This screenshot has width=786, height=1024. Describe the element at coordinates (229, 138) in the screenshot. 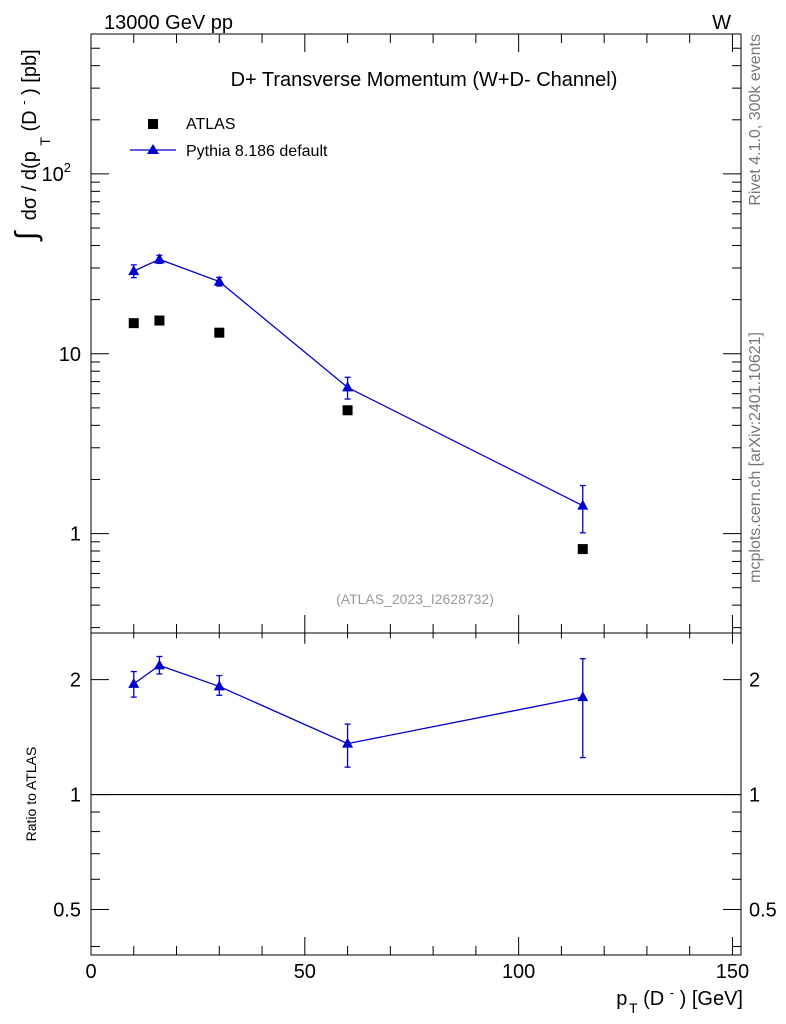

I see `legend: ATLAS Pythia 8.186 default` at that location.